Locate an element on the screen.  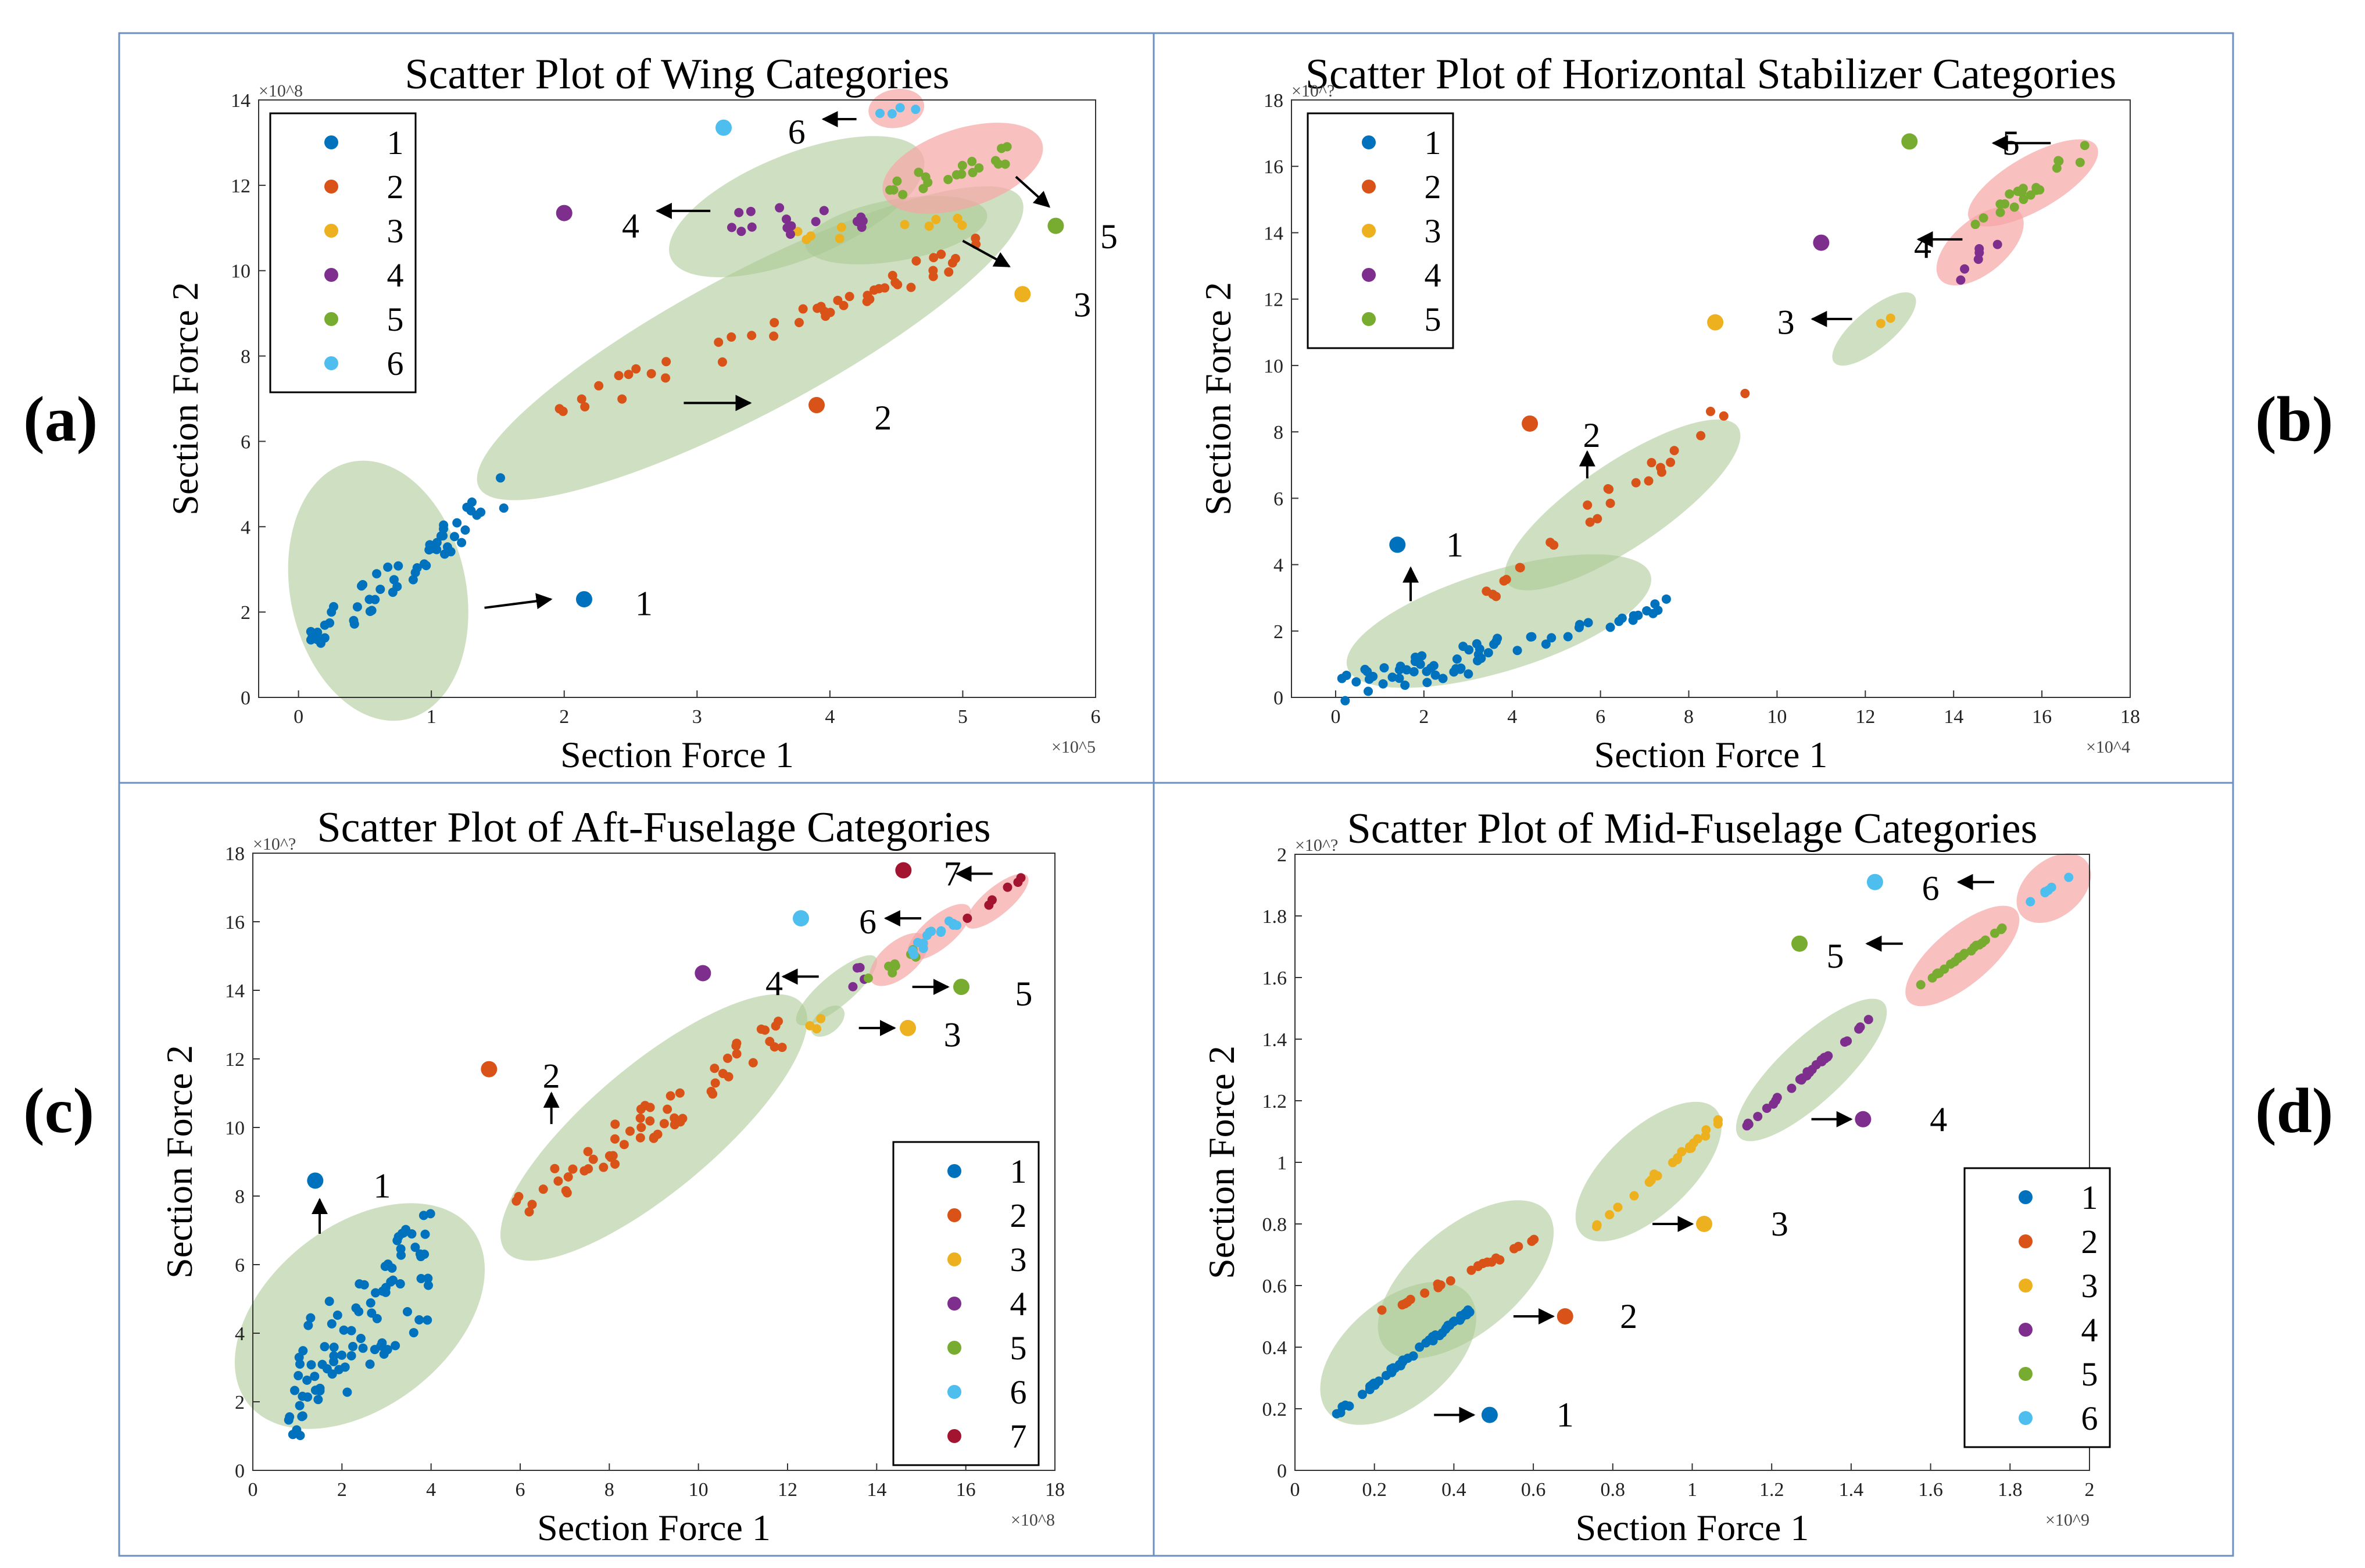
cluster-number: 5 is located at coordinates (1024, 994).